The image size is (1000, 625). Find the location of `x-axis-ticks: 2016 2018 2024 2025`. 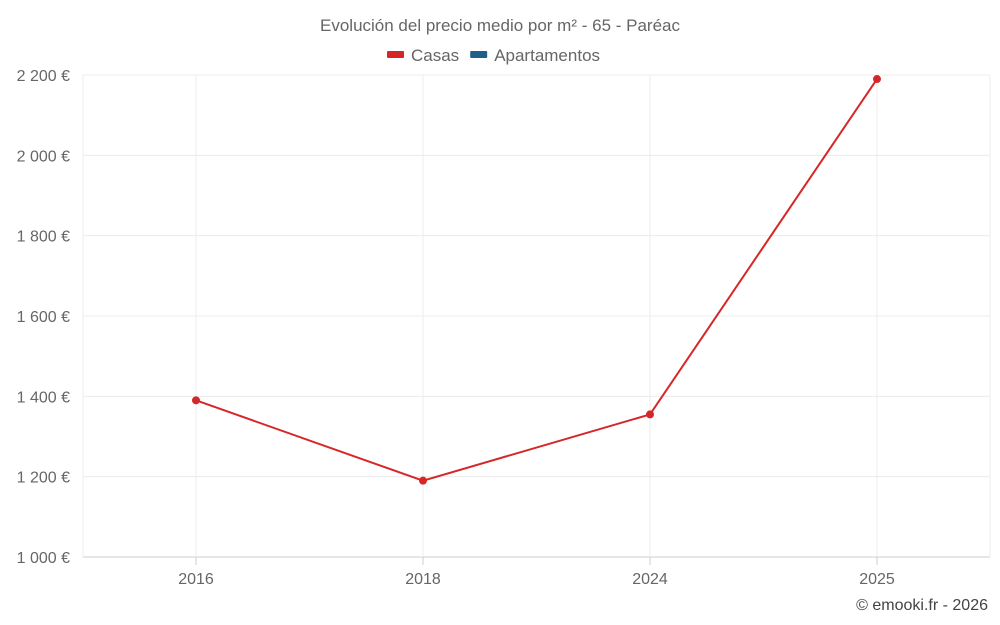

x-axis-ticks: 2016 2018 2024 2025 is located at coordinates (536, 579).